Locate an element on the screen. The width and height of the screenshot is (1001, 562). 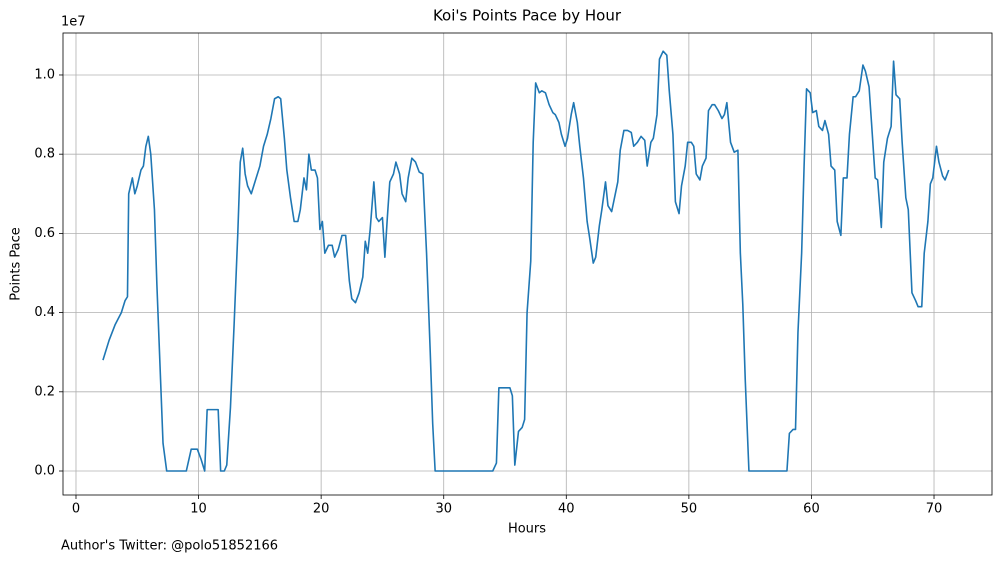
y-tick-label: 0.6 is located at coordinates (44, 233).